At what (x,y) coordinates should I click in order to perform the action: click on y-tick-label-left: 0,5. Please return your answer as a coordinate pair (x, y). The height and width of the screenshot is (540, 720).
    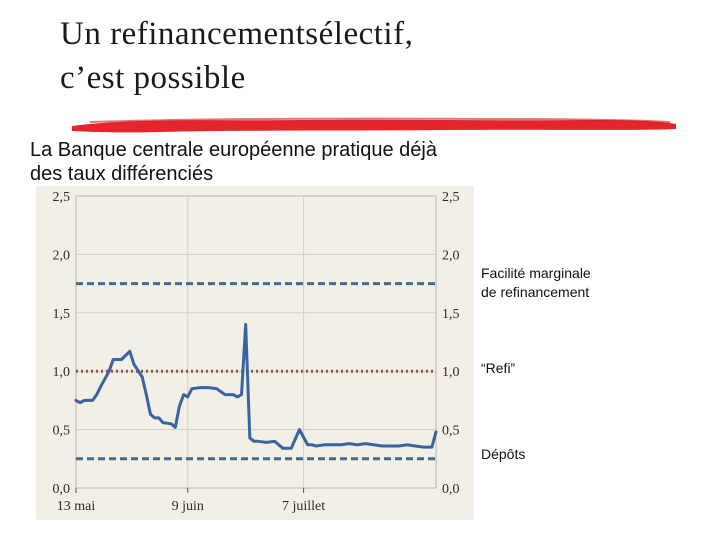
    Looking at the image, I should click on (62, 431).